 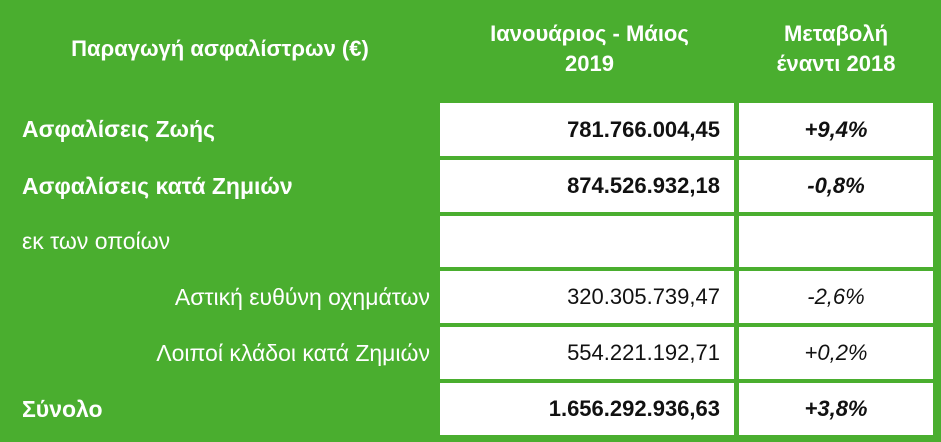 What do you see at coordinates (836, 241) in the screenshot?
I see `row-change` at bounding box center [836, 241].